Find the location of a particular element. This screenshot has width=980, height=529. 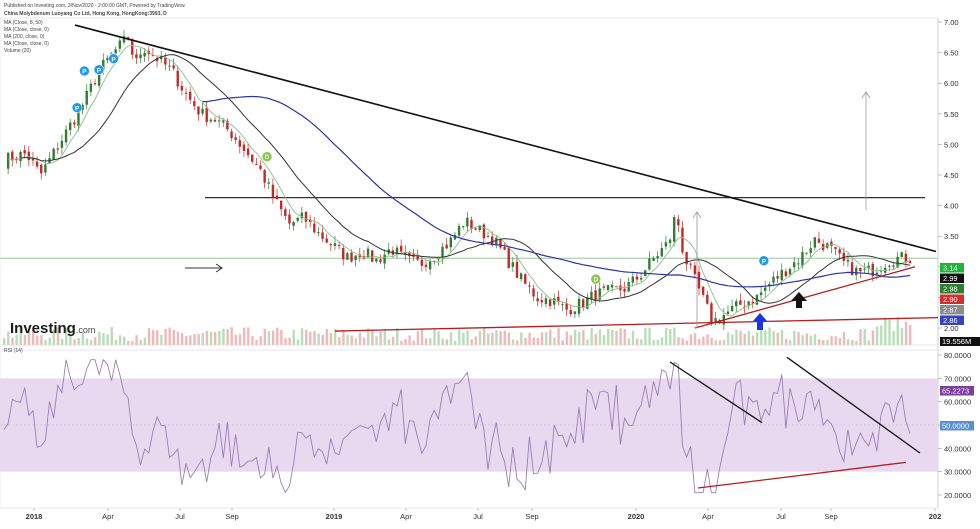

rsi-value-badge-text: 65.2273 is located at coordinates (955, 391).